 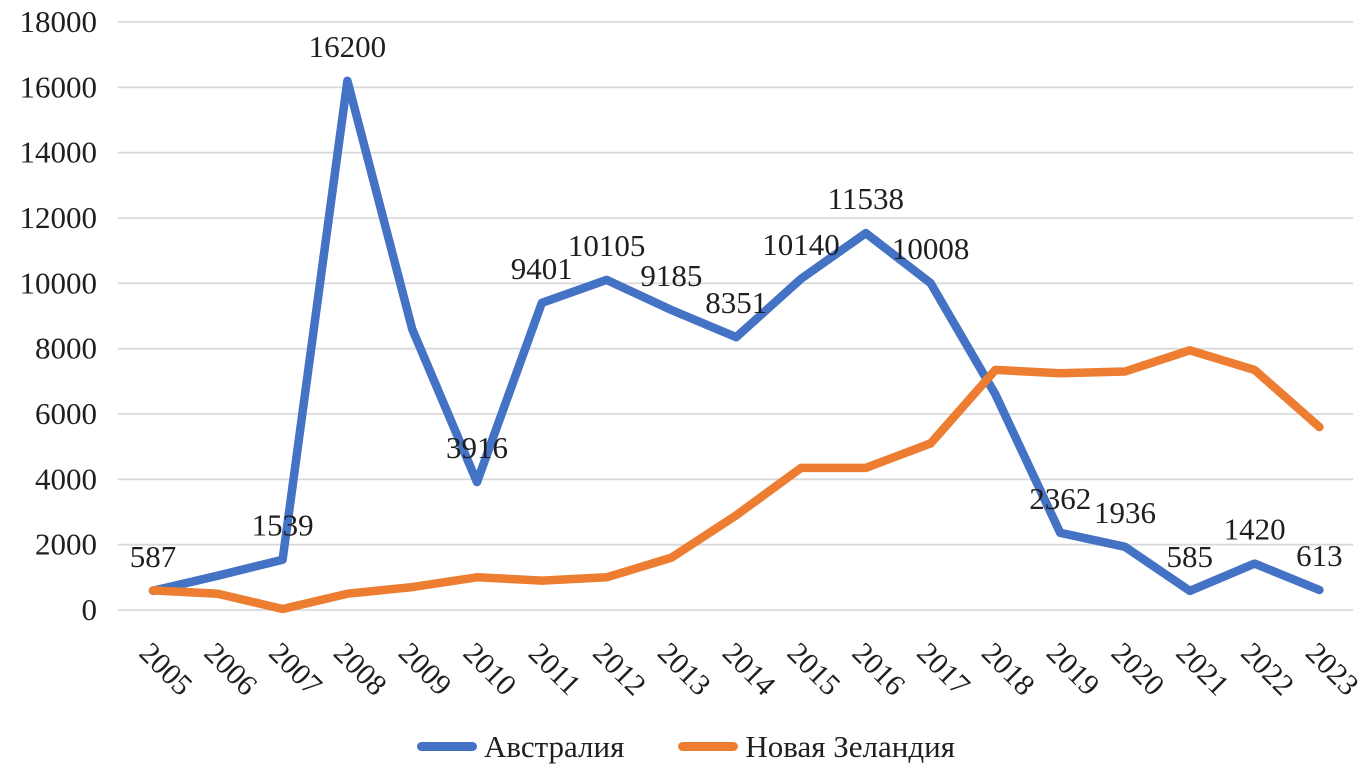 I want to click on data-label: 1420, so click(x=1255, y=529).